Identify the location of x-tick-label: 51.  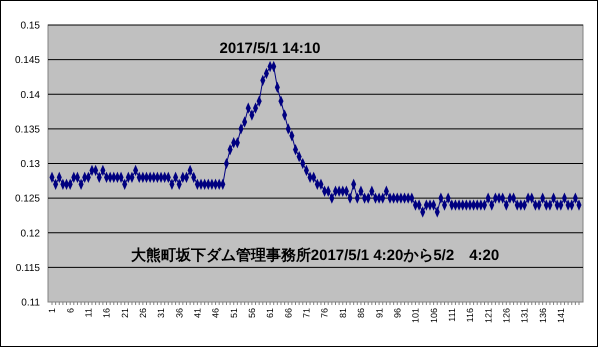
(233, 313).